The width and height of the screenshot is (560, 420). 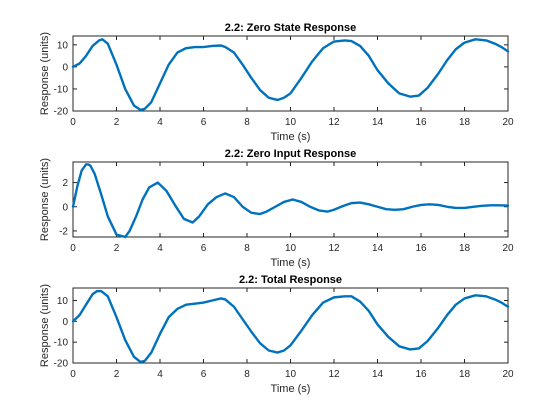 What do you see at coordinates (290, 28) in the screenshot?
I see `chart-title: 2.2: Zero State Response` at bounding box center [290, 28].